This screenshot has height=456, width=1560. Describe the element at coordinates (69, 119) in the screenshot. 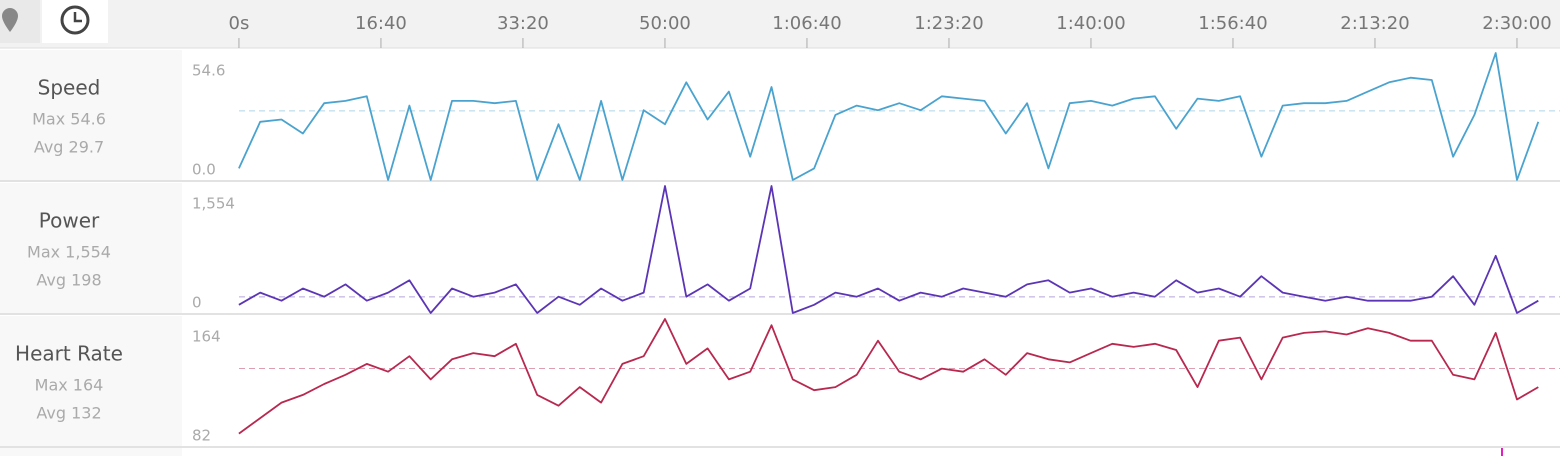

I see `panel-max: Max 54.6` at that location.